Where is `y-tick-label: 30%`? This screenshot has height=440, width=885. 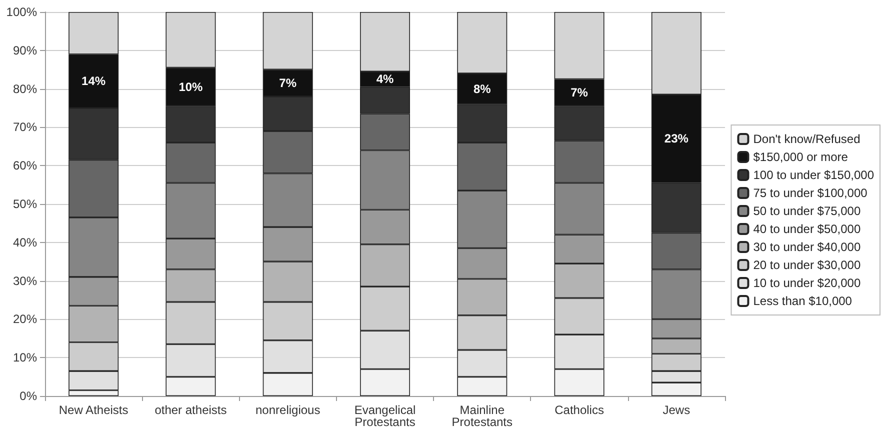
y-tick-label: 30% is located at coordinates (25, 281).